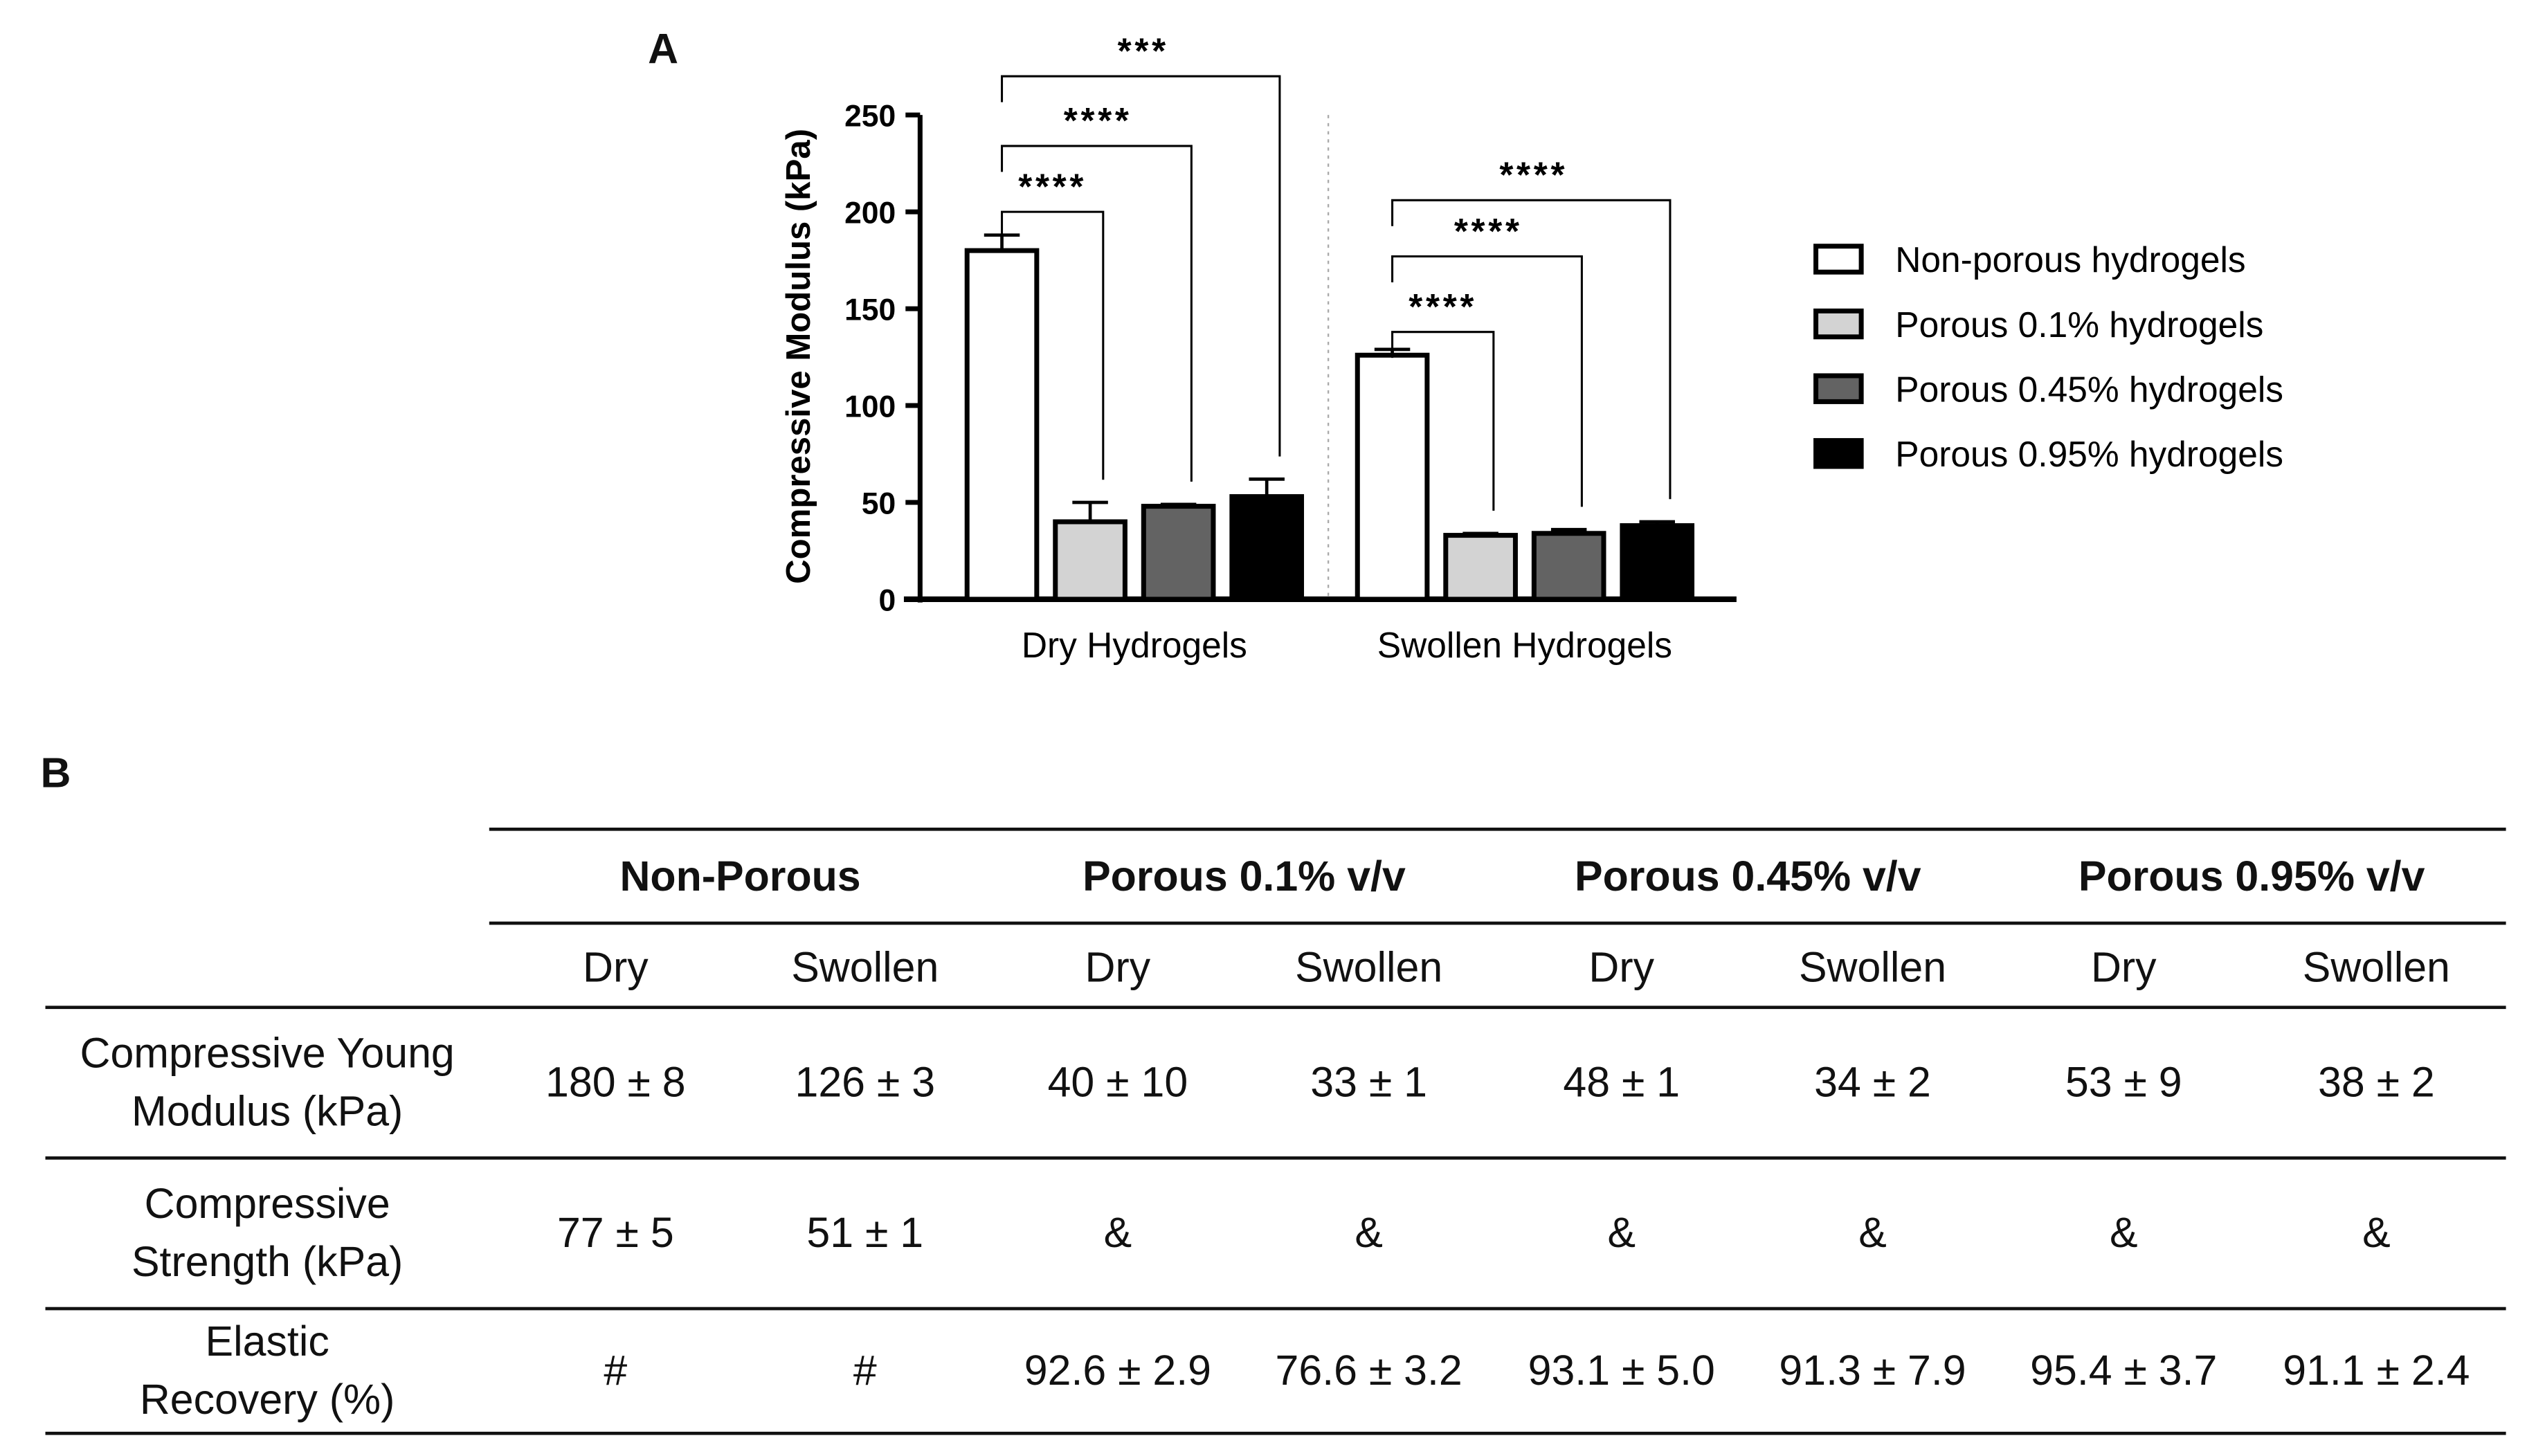 The height and width of the screenshot is (1456, 2527). What do you see at coordinates (267, 1399) in the screenshot?
I see `row-label-line: Recovery (%)` at bounding box center [267, 1399].